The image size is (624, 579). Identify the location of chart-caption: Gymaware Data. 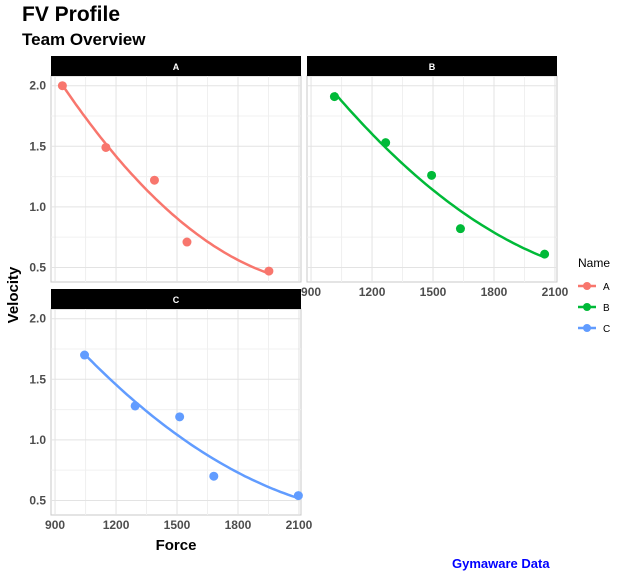
(501, 563).